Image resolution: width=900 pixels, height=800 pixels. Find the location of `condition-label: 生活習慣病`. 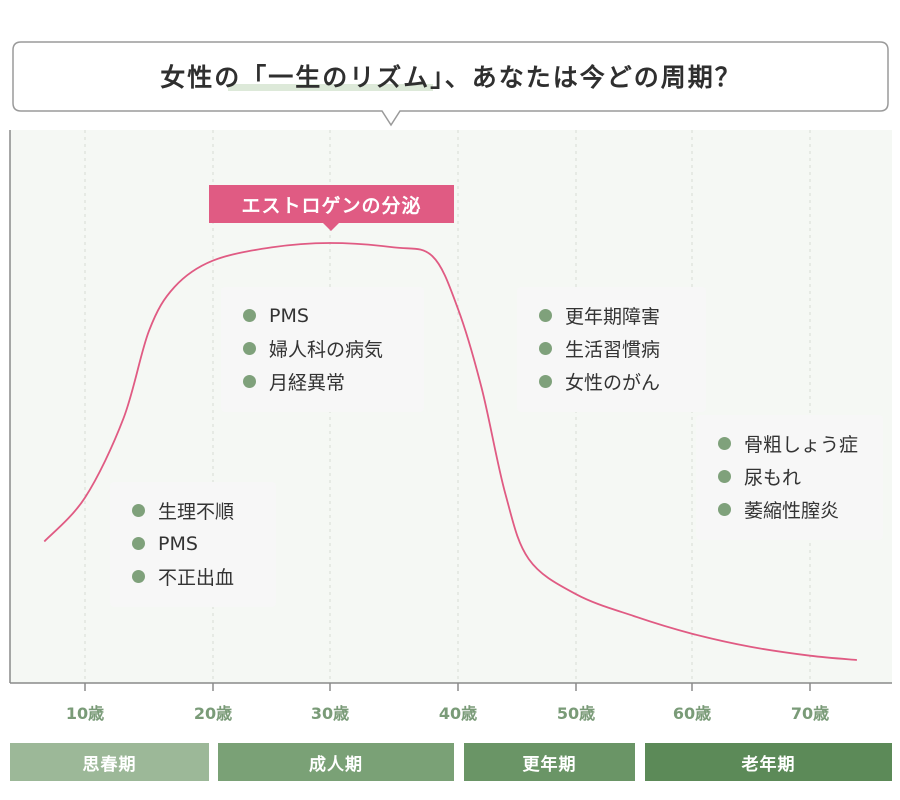

condition-label: 生活習慣病 is located at coordinates (613, 350).